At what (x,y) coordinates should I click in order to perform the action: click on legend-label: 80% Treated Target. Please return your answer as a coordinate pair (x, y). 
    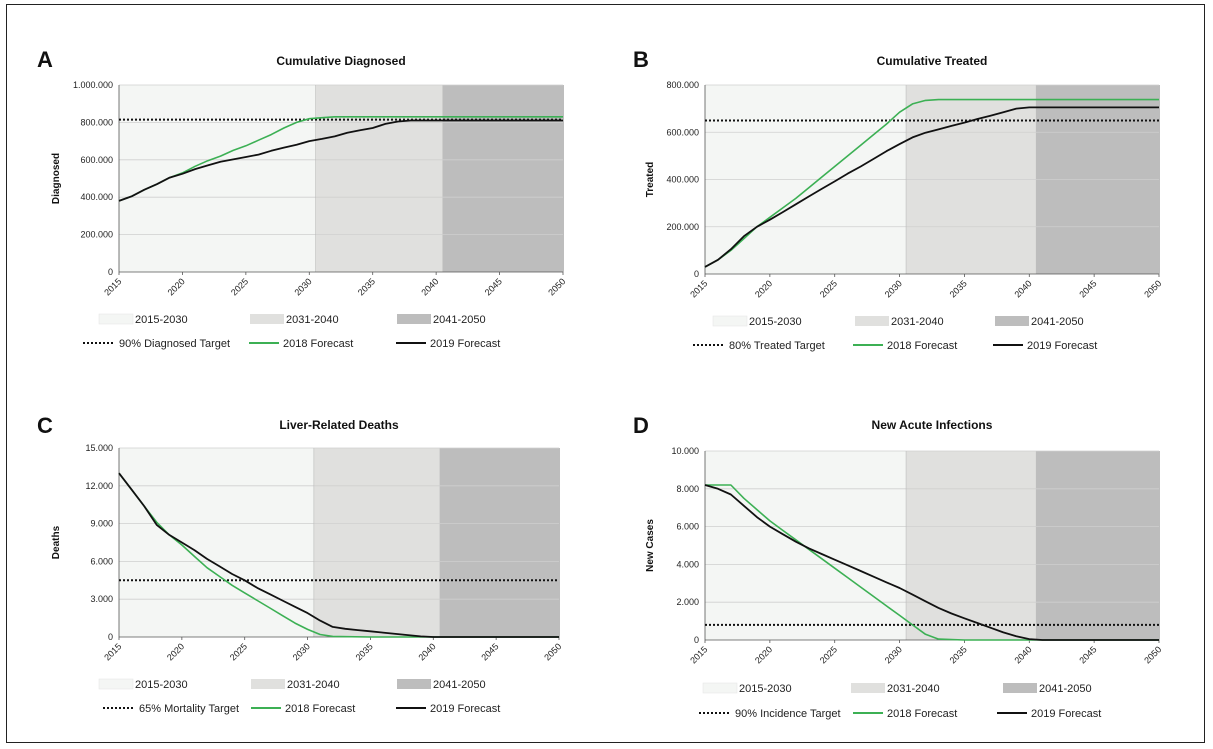
    Looking at the image, I should click on (777, 346).